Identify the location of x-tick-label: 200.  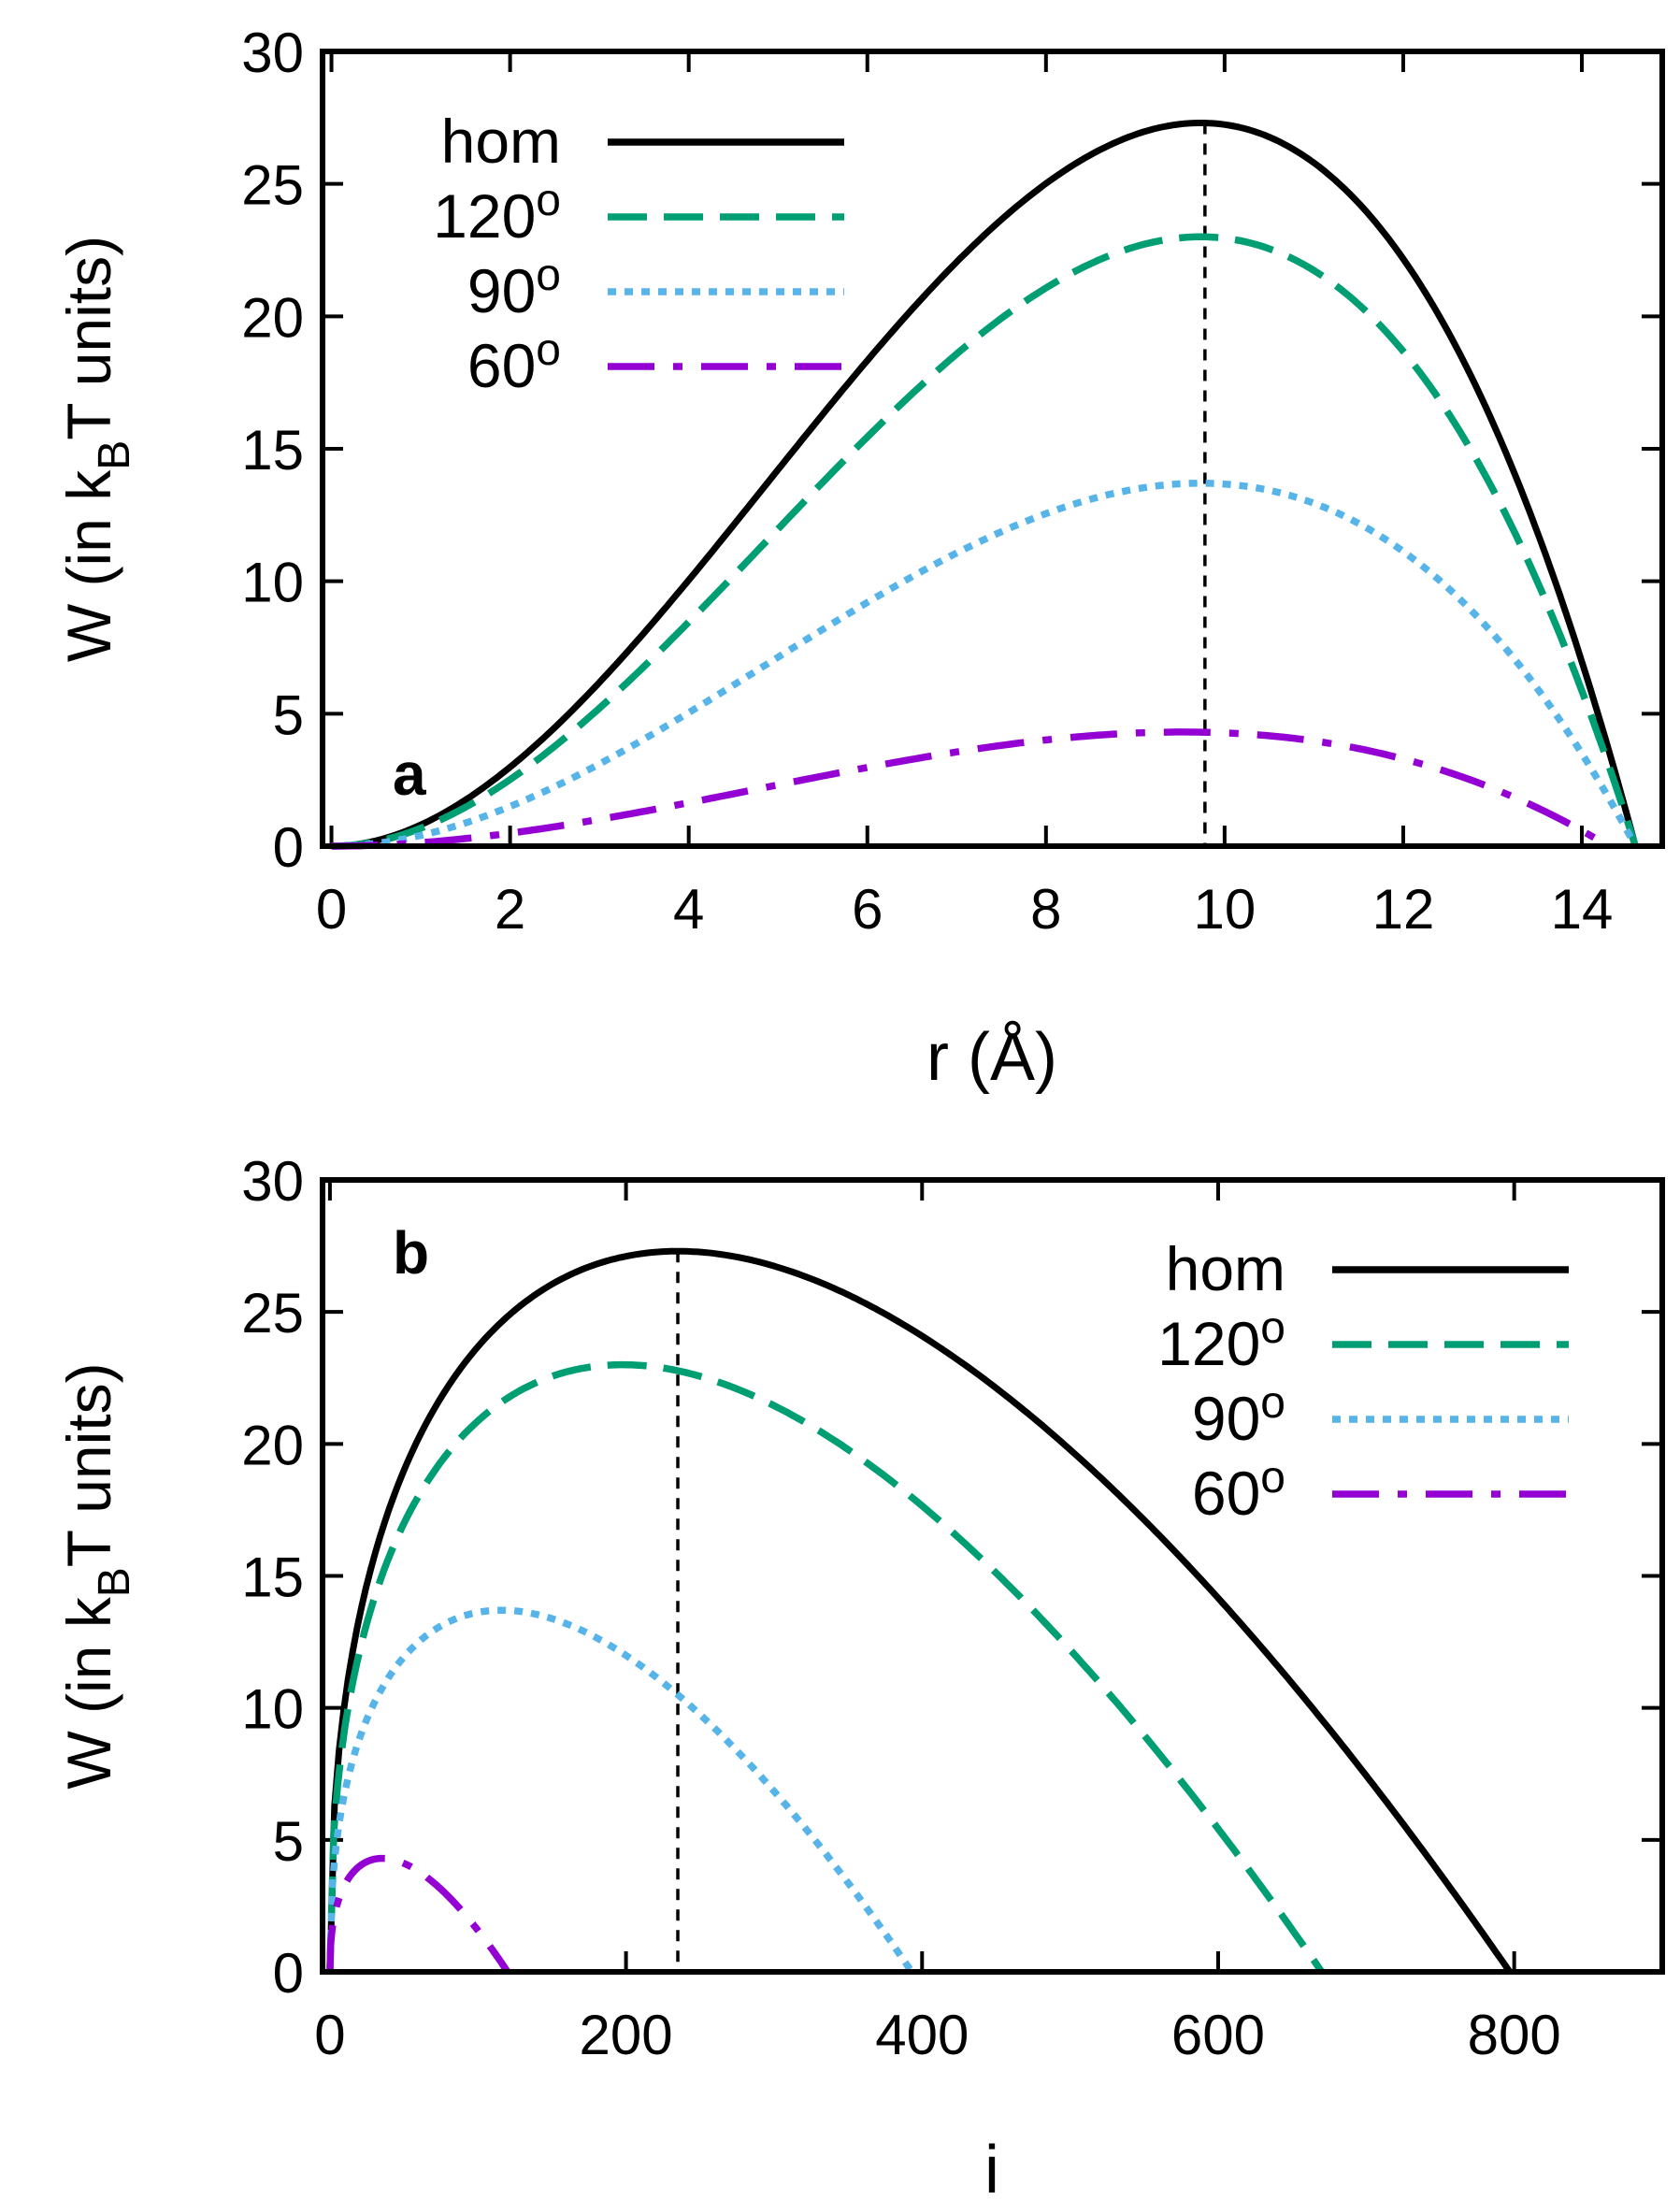
(626, 2035).